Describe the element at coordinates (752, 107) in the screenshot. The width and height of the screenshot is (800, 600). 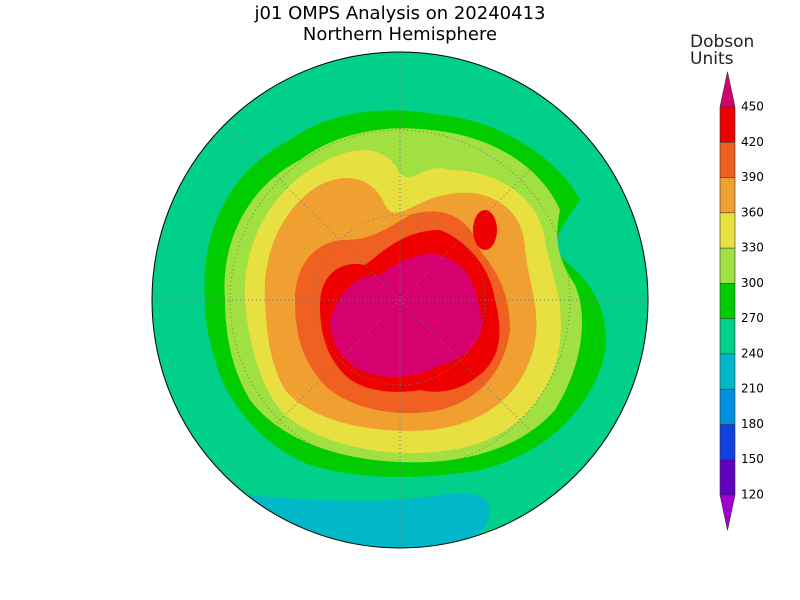
I see `colorbar-tick-label: 450` at that location.